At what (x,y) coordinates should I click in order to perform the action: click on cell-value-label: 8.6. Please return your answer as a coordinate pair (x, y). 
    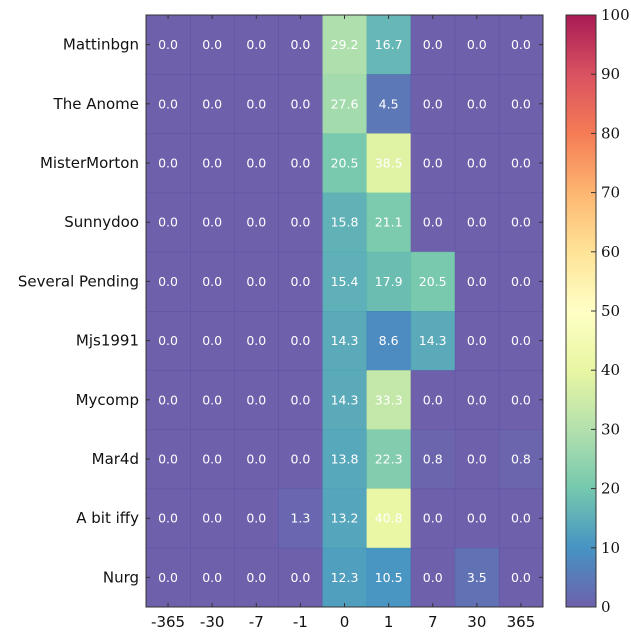
    Looking at the image, I should click on (389, 340).